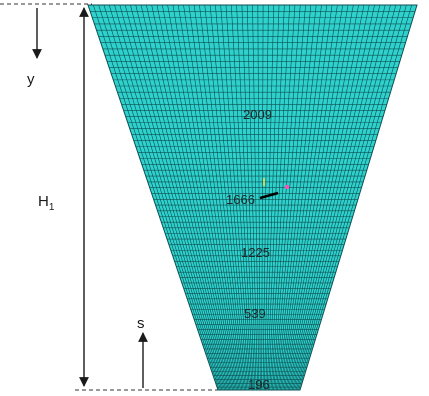 Image resolution: width=429 pixels, height=396 pixels. Describe the element at coordinates (141, 323) in the screenshot. I see `s-axis-label: s` at that location.